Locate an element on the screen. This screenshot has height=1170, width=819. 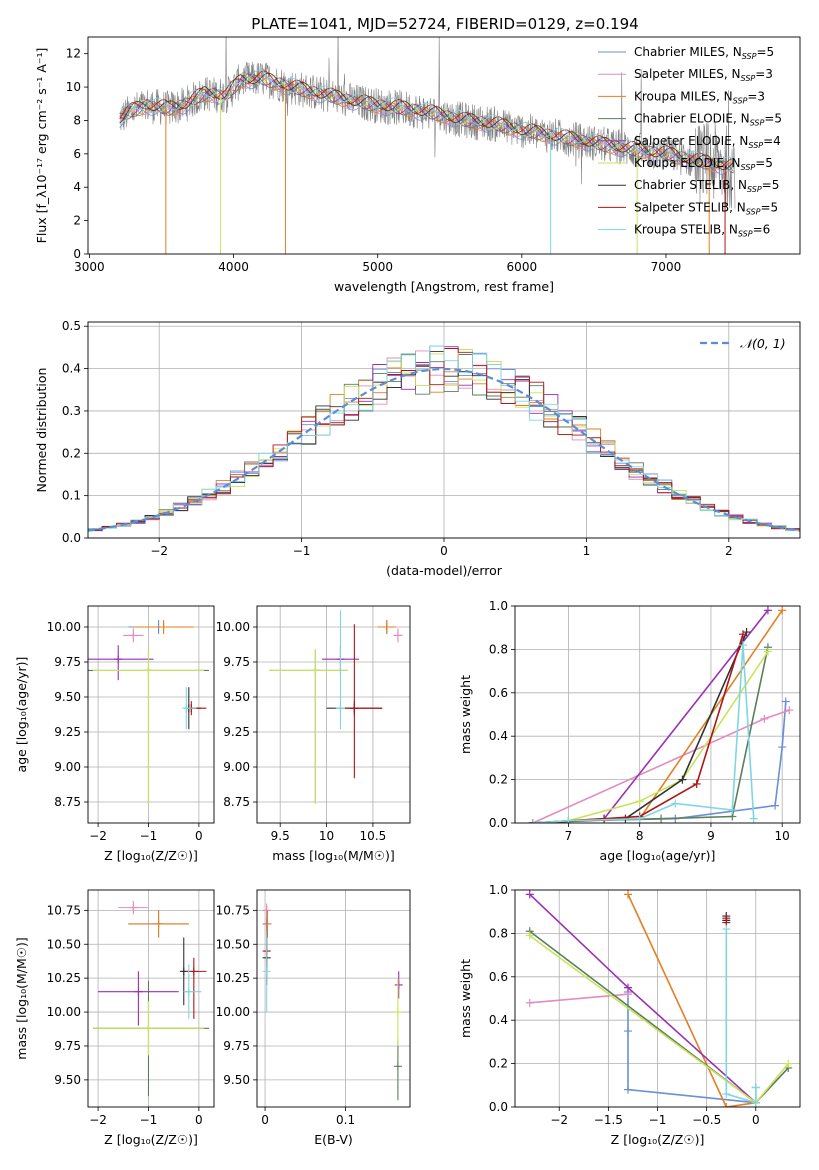
y-tick-label: 8 is located at coordinates (77, 120).